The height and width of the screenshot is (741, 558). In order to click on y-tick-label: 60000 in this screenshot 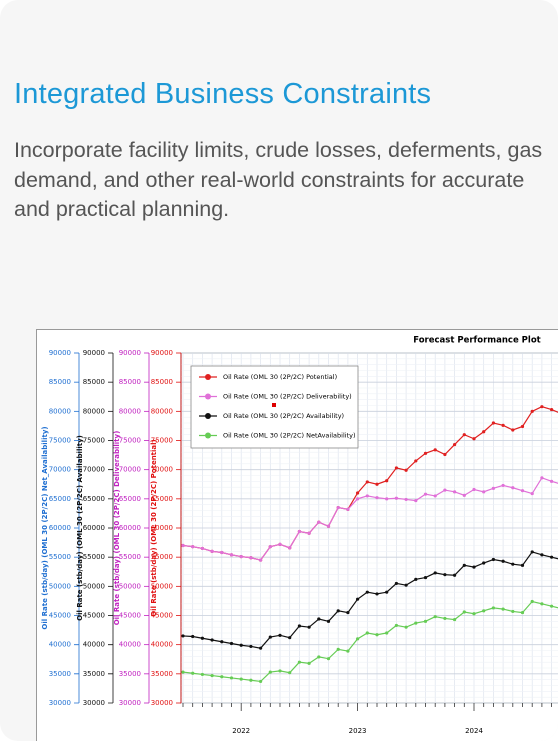, I will do `click(130, 528)`.